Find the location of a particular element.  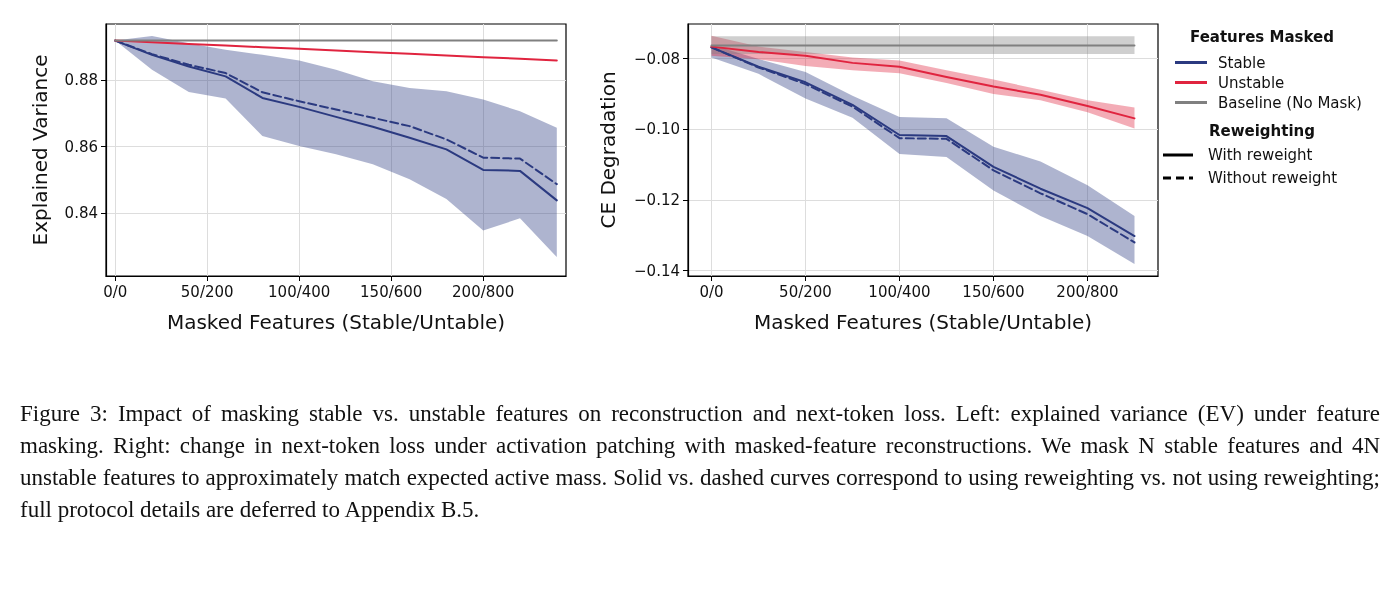

y-tick-label: −0.08 is located at coordinates (657, 58).